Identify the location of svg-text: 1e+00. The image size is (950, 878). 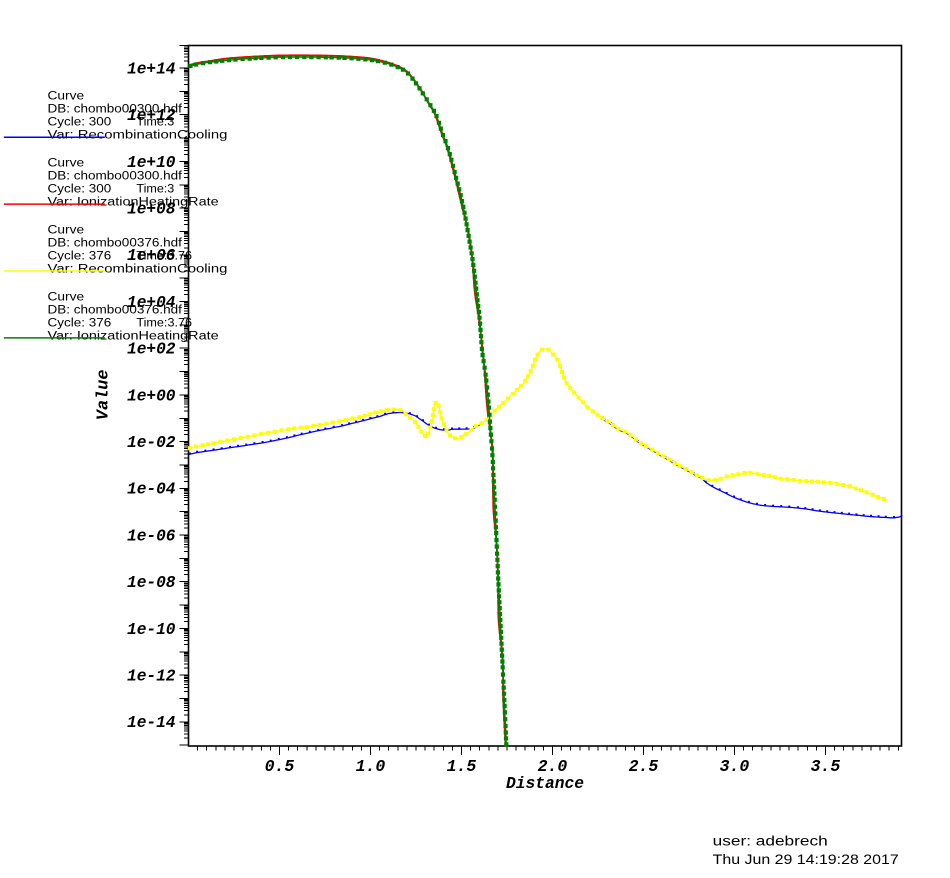
(151, 395).